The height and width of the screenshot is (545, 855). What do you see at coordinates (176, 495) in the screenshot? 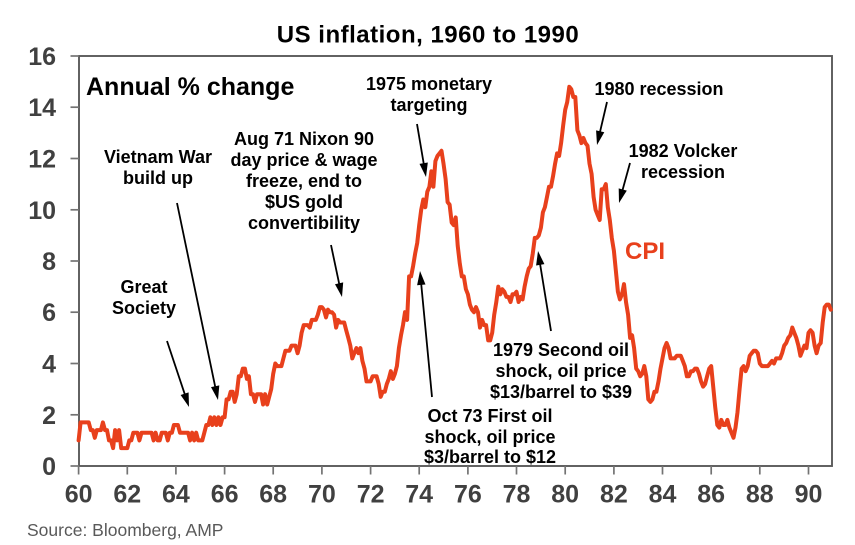
I see `svg-text: 64` at bounding box center [176, 495].